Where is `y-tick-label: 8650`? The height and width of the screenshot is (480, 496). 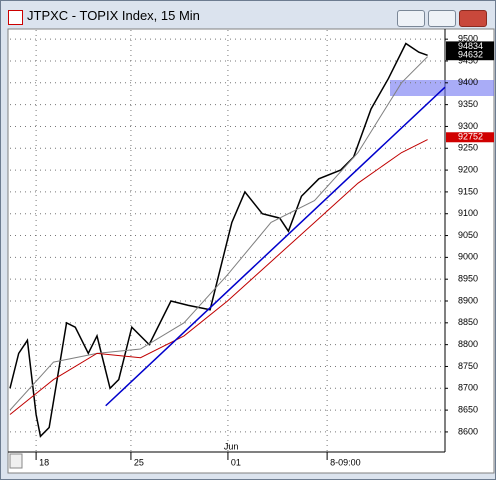 y-tick-label: 8650 is located at coordinates (468, 409).